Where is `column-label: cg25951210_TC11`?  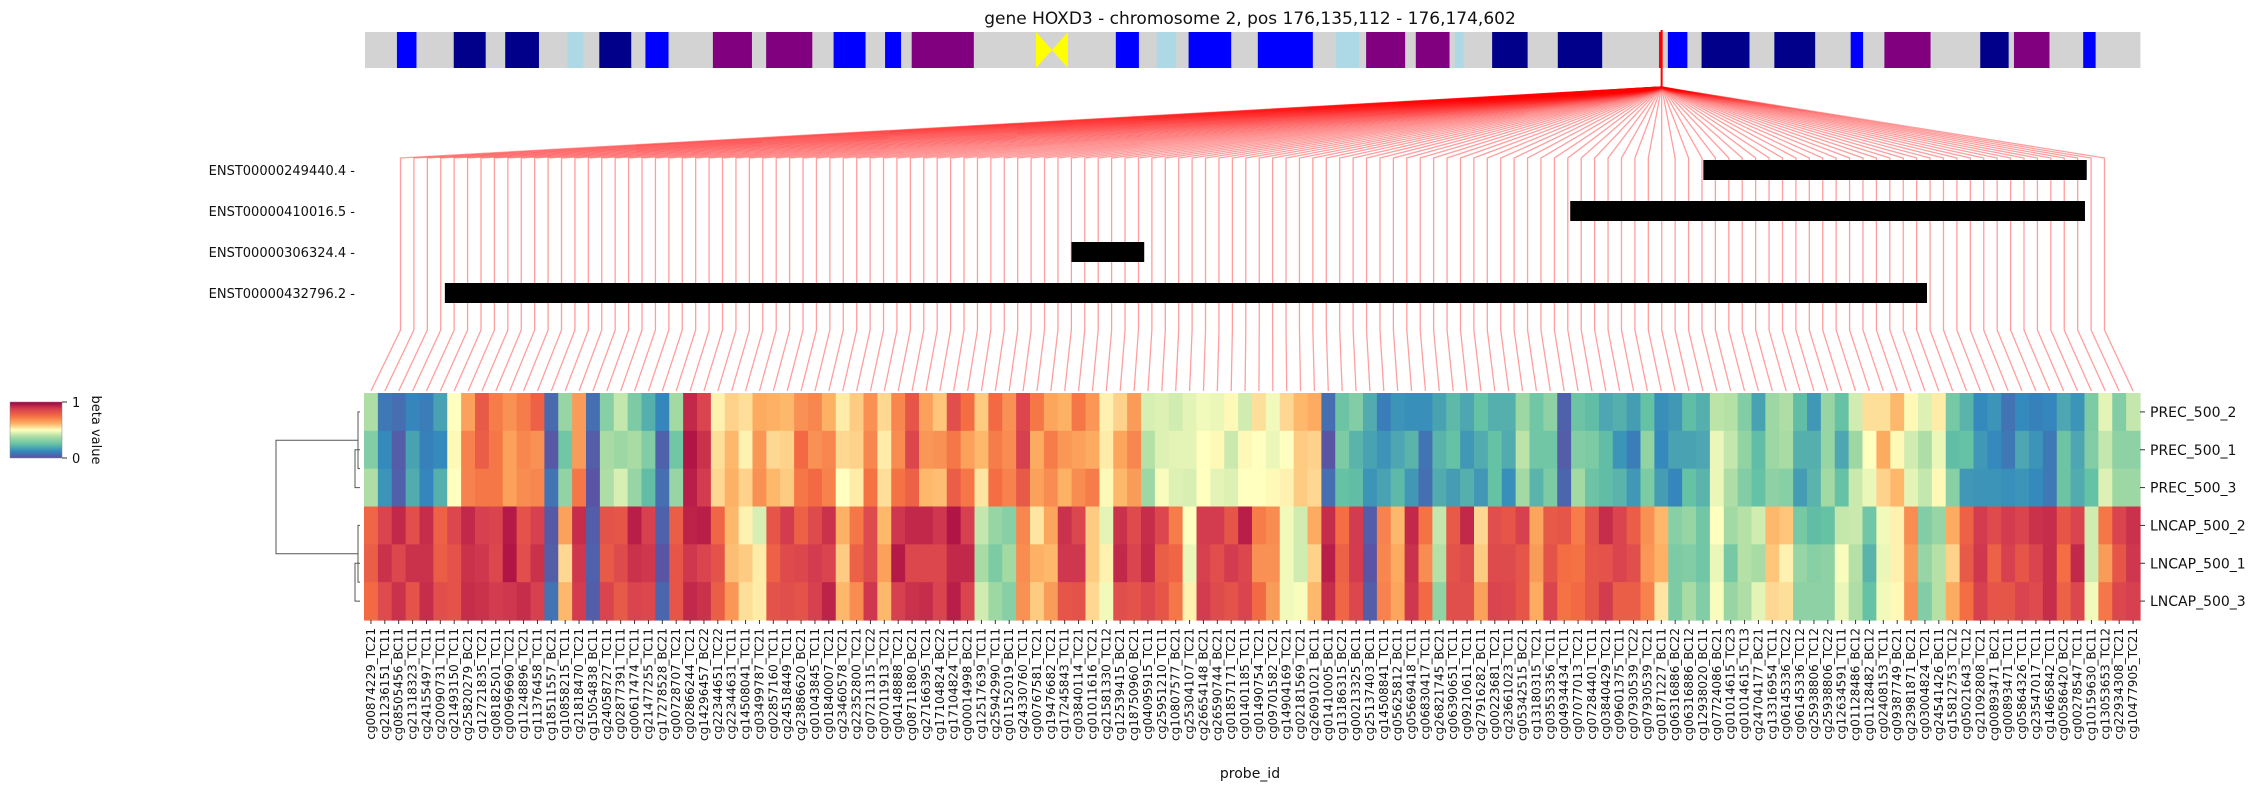 column-label: cg25951210_TC11 is located at coordinates (1162, 684).